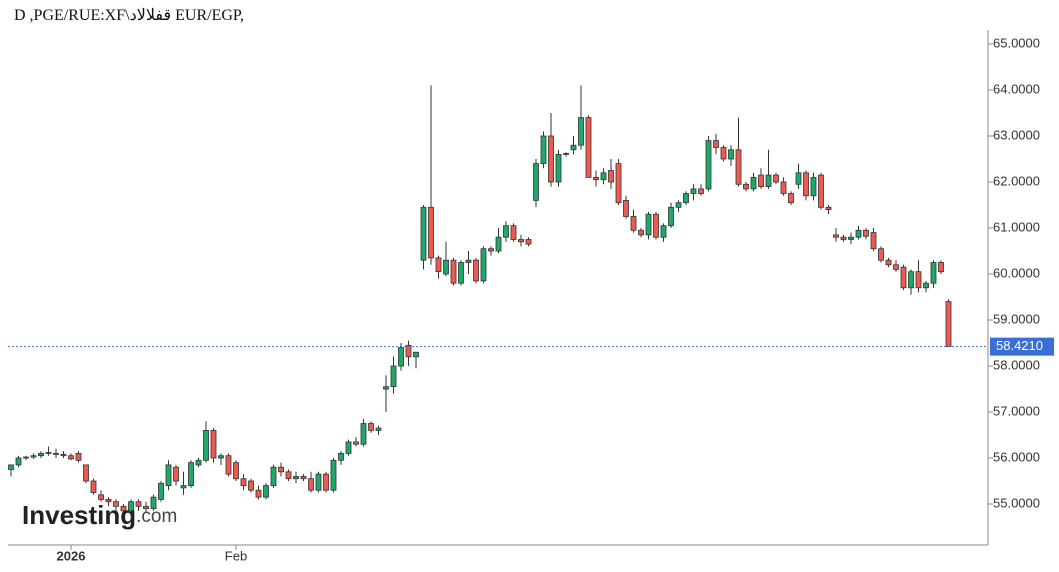 Image resolution: width=1059 pixels, height=572 pixels. I want to click on y-tick-label: 58.0000, so click(1016, 364).